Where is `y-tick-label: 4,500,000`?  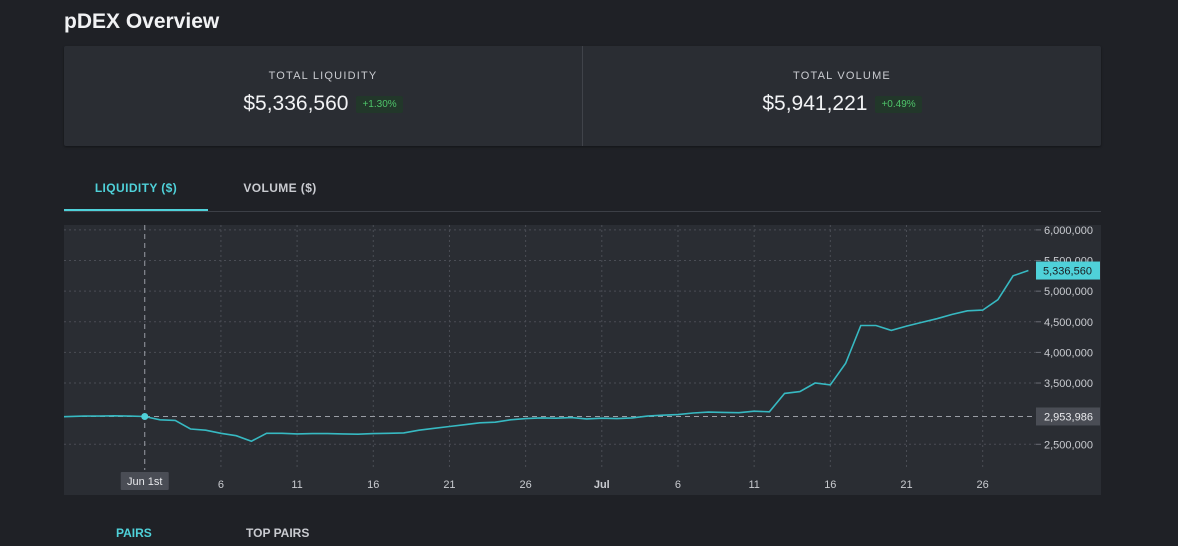
y-tick-label: 4,500,000 is located at coordinates (1068, 323).